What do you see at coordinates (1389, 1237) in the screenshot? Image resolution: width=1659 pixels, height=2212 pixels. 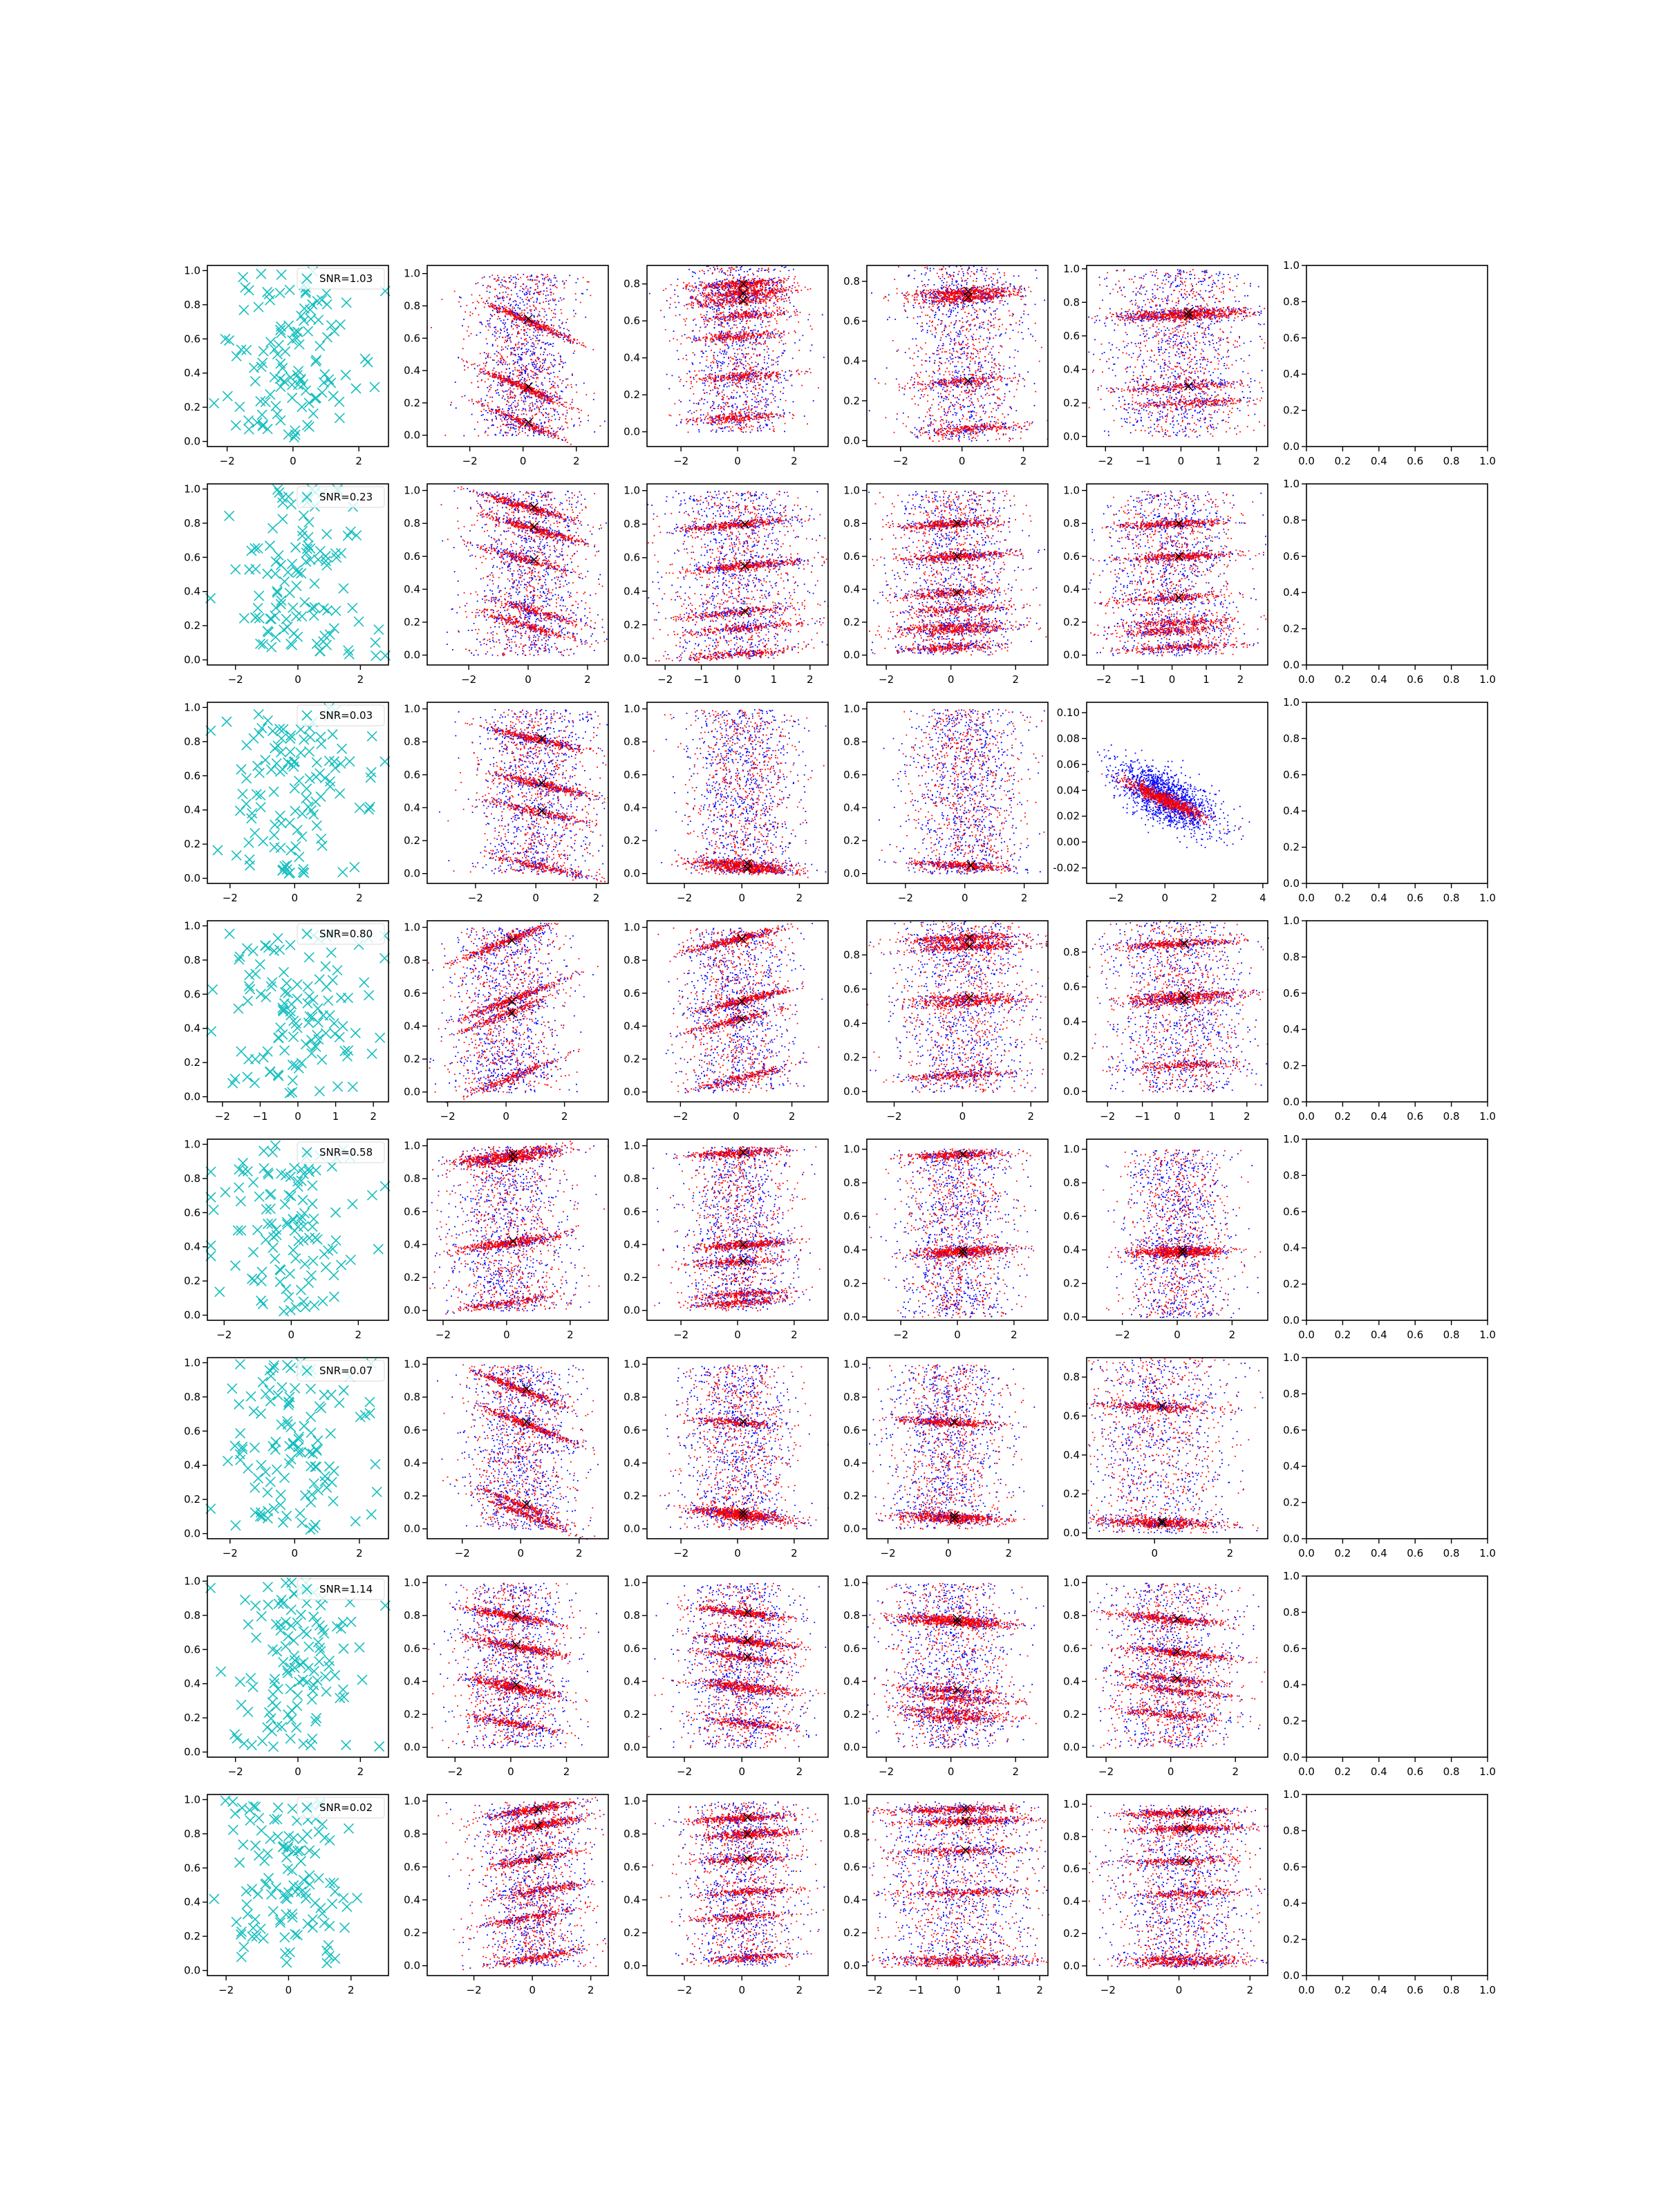 I see `subplot-r4-c5: 0.0 0.2 0.4 0.6 0.8 1.0 0.0 0.2 0.4 0.6 0.8 1.0` at bounding box center [1389, 1237].